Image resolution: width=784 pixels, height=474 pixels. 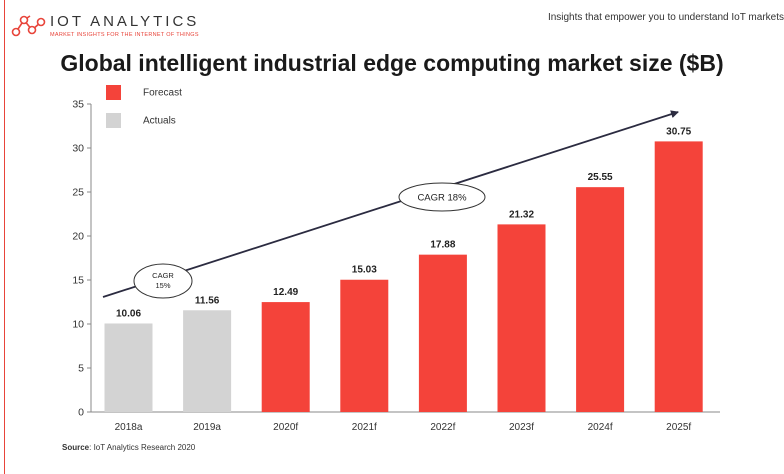 What do you see at coordinates (128, 313) in the screenshot?
I see `bar-value-label: 10.06` at bounding box center [128, 313].